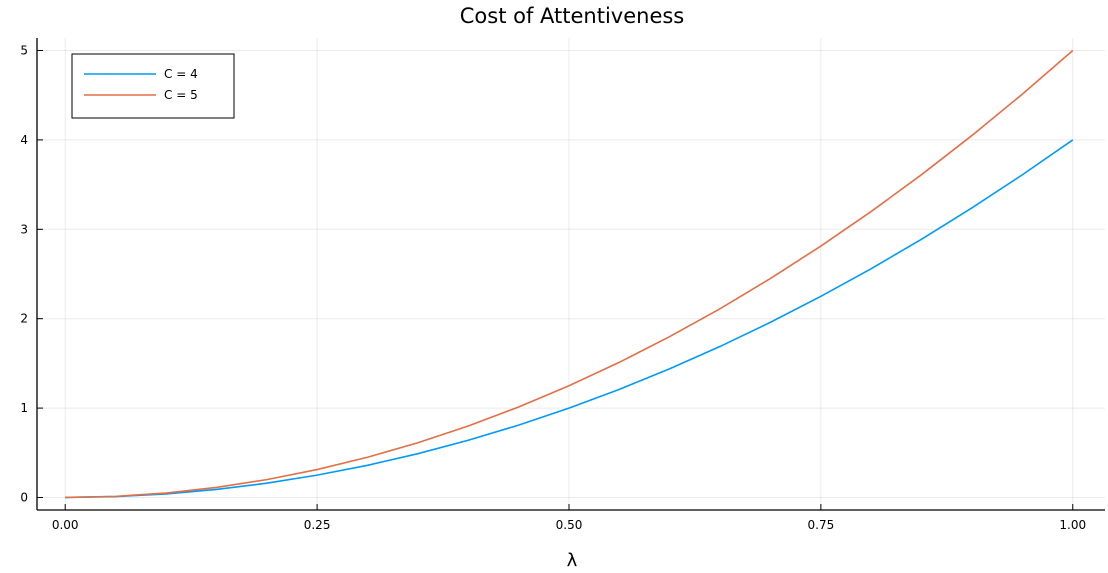 This screenshot has height=573, width=1108. Describe the element at coordinates (24, 229) in the screenshot. I see `y-tick-label: 3` at that location.